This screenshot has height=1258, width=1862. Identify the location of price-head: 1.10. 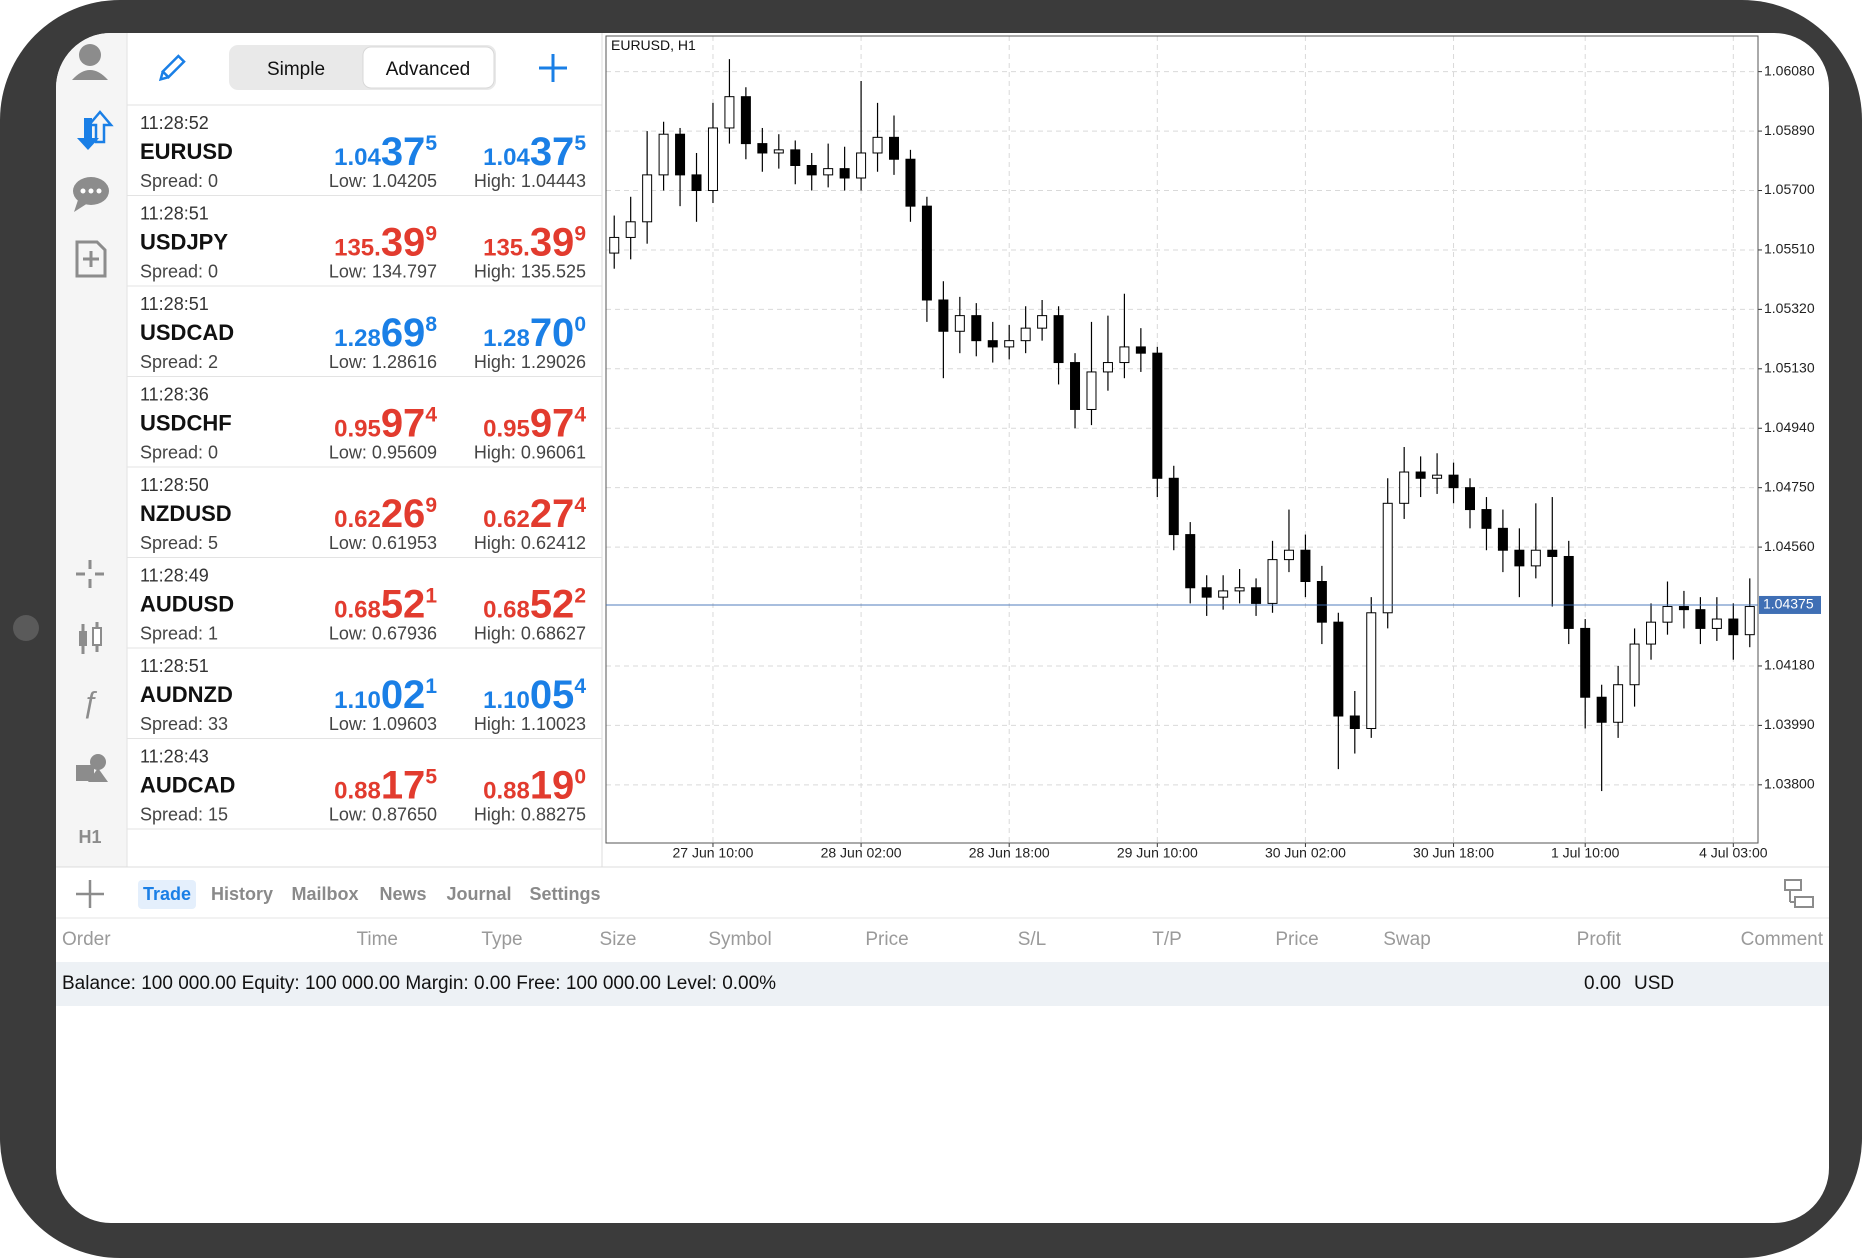
(506, 700).